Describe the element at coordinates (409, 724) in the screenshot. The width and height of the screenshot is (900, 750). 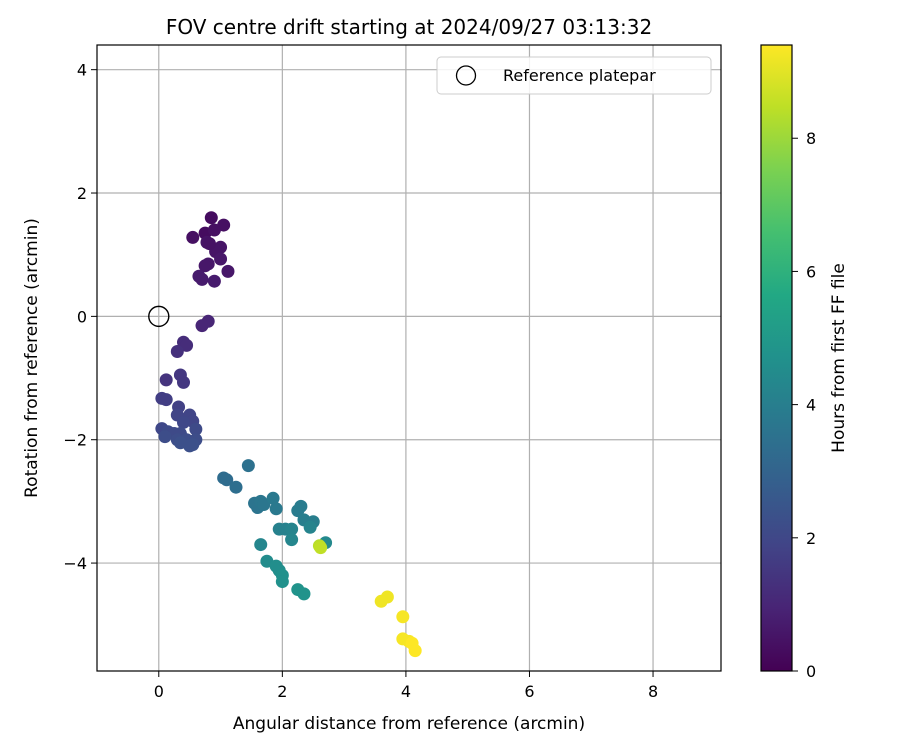
I see `x-axis-label: Angular distance from reference (arcmin)` at that location.